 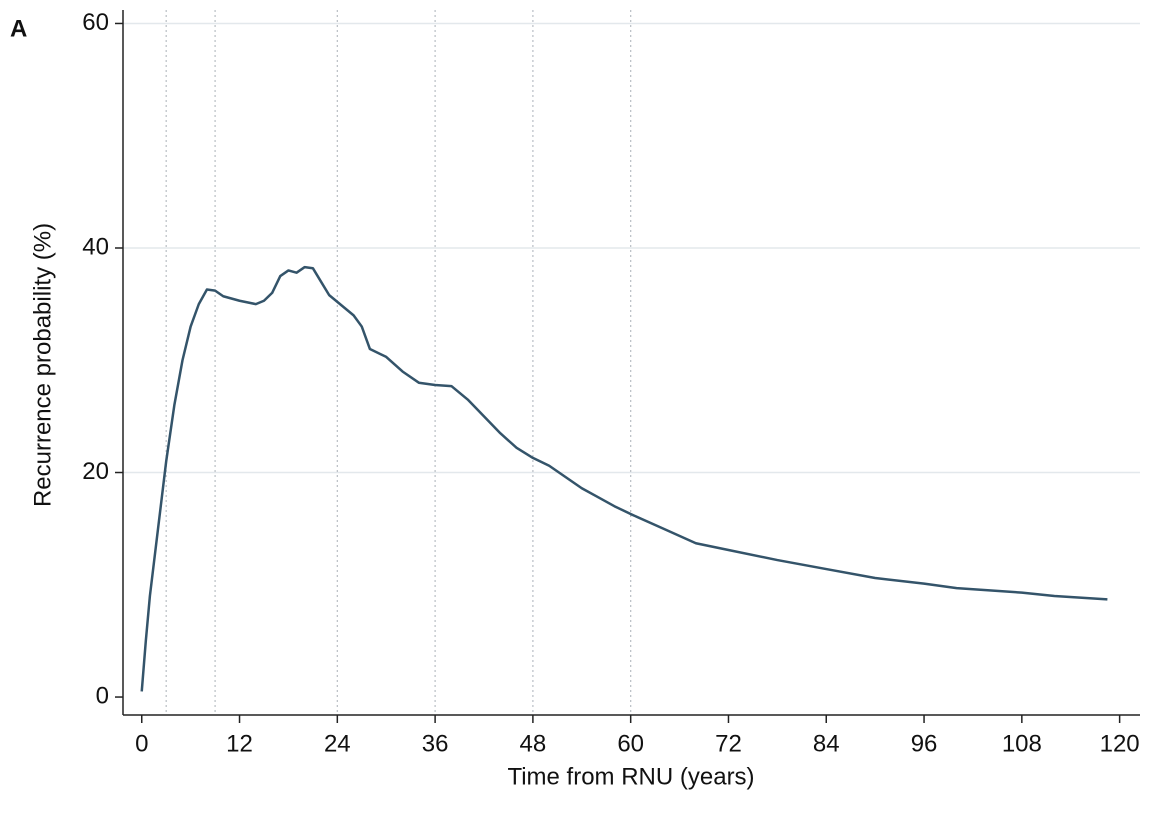 I want to click on x-tick-label: 0, so click(x=141, y=743).